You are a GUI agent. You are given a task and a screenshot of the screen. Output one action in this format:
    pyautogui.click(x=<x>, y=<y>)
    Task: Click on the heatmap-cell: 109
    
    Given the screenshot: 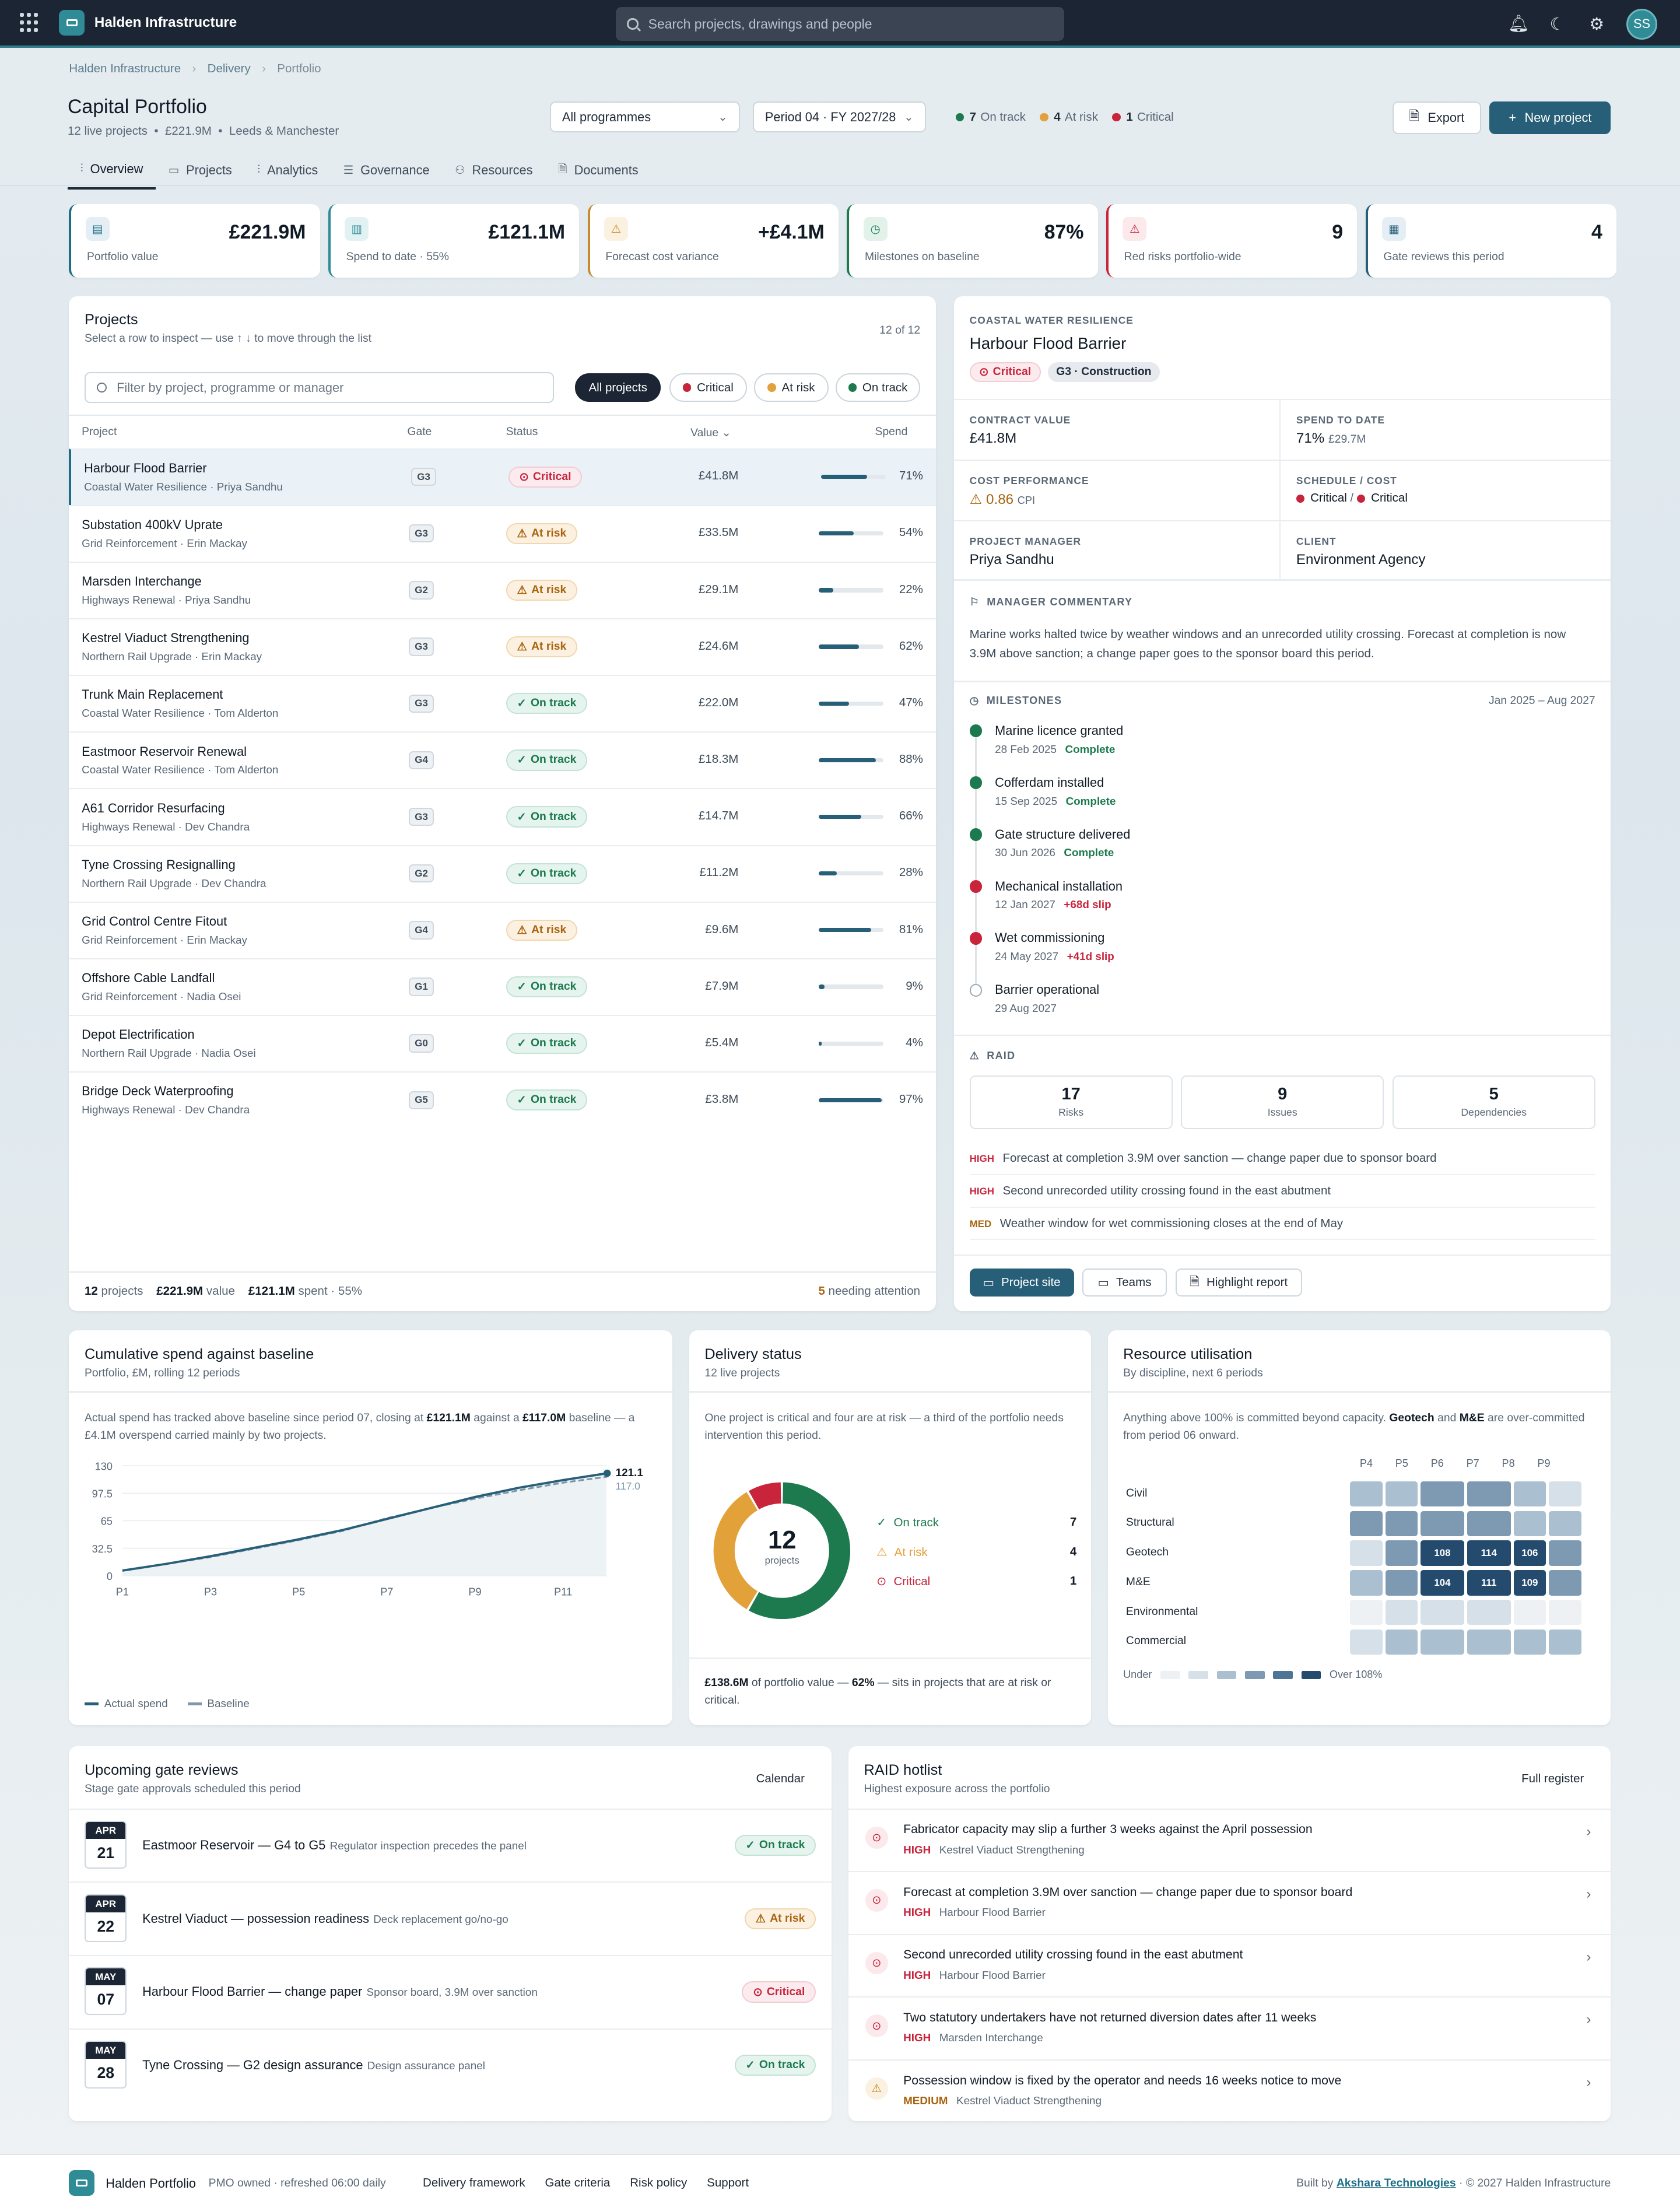 What is the action you would take?
    pyautogui.click(x=1529, y=1583)
    